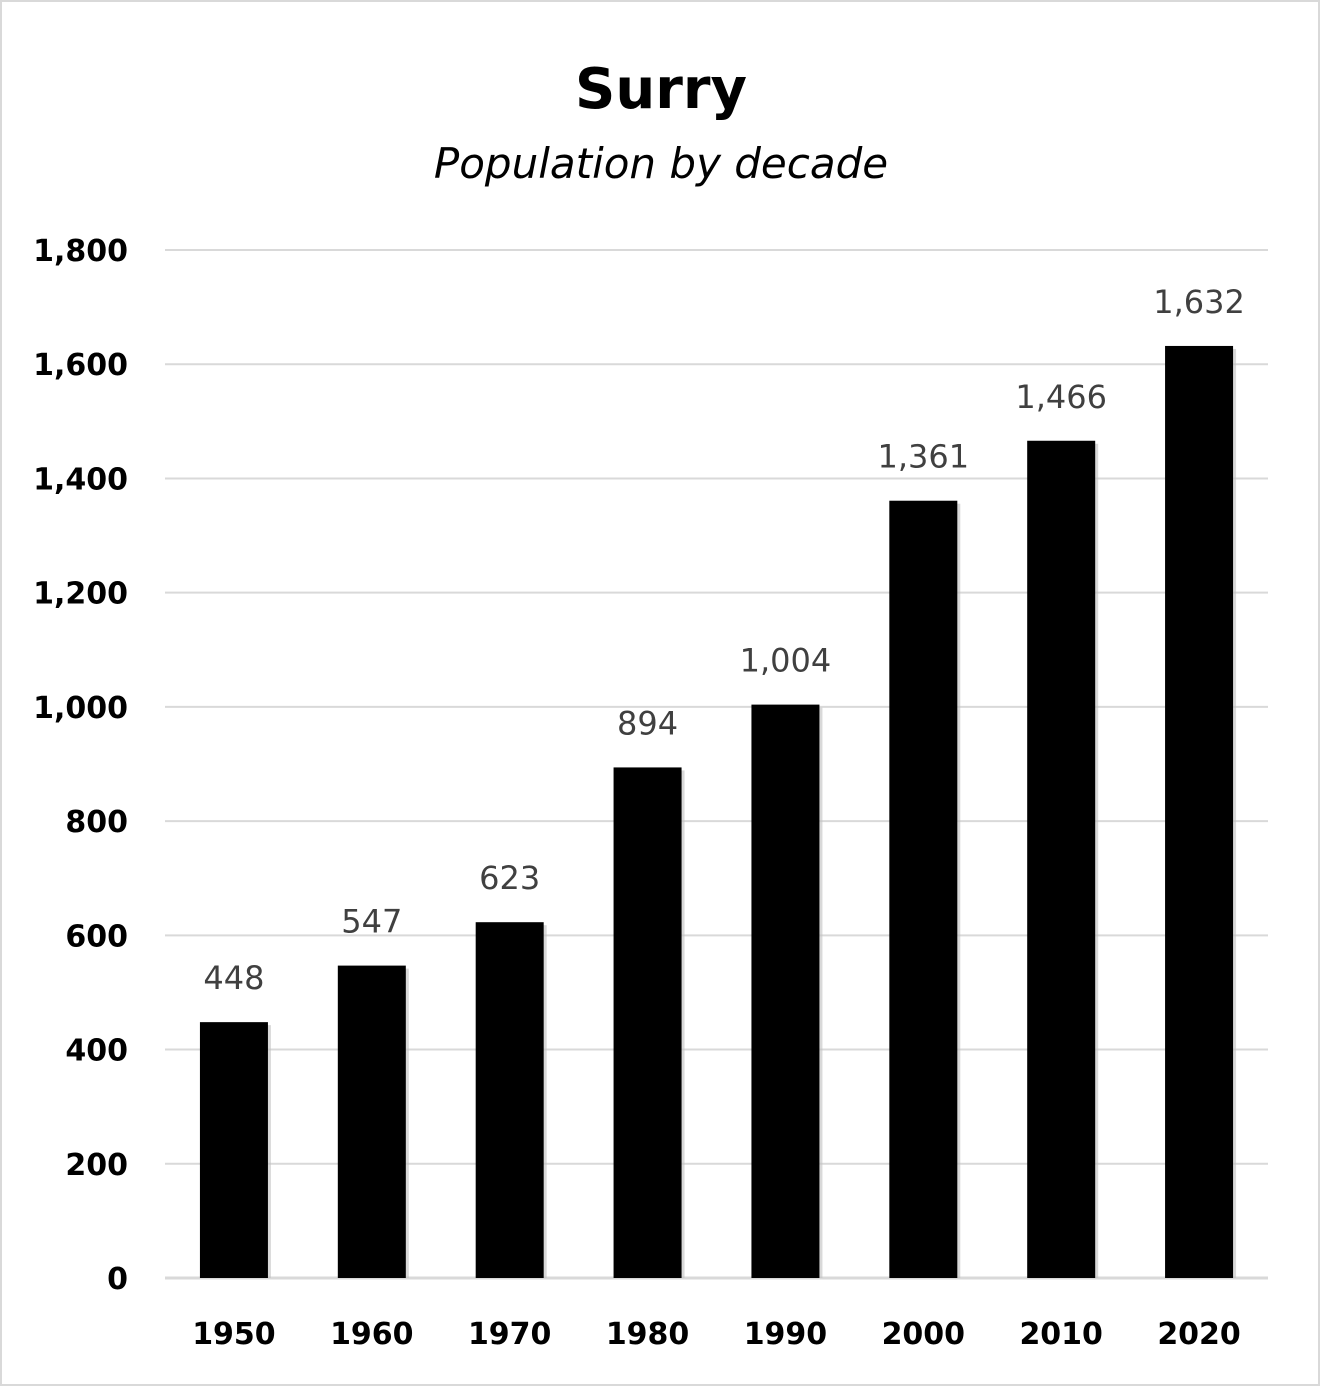 This screenshot has height=1386, width=1320. Describe the element at coordinates (786, 661) in the screenshot. I see `data-label-1990: 1,004` at that location.